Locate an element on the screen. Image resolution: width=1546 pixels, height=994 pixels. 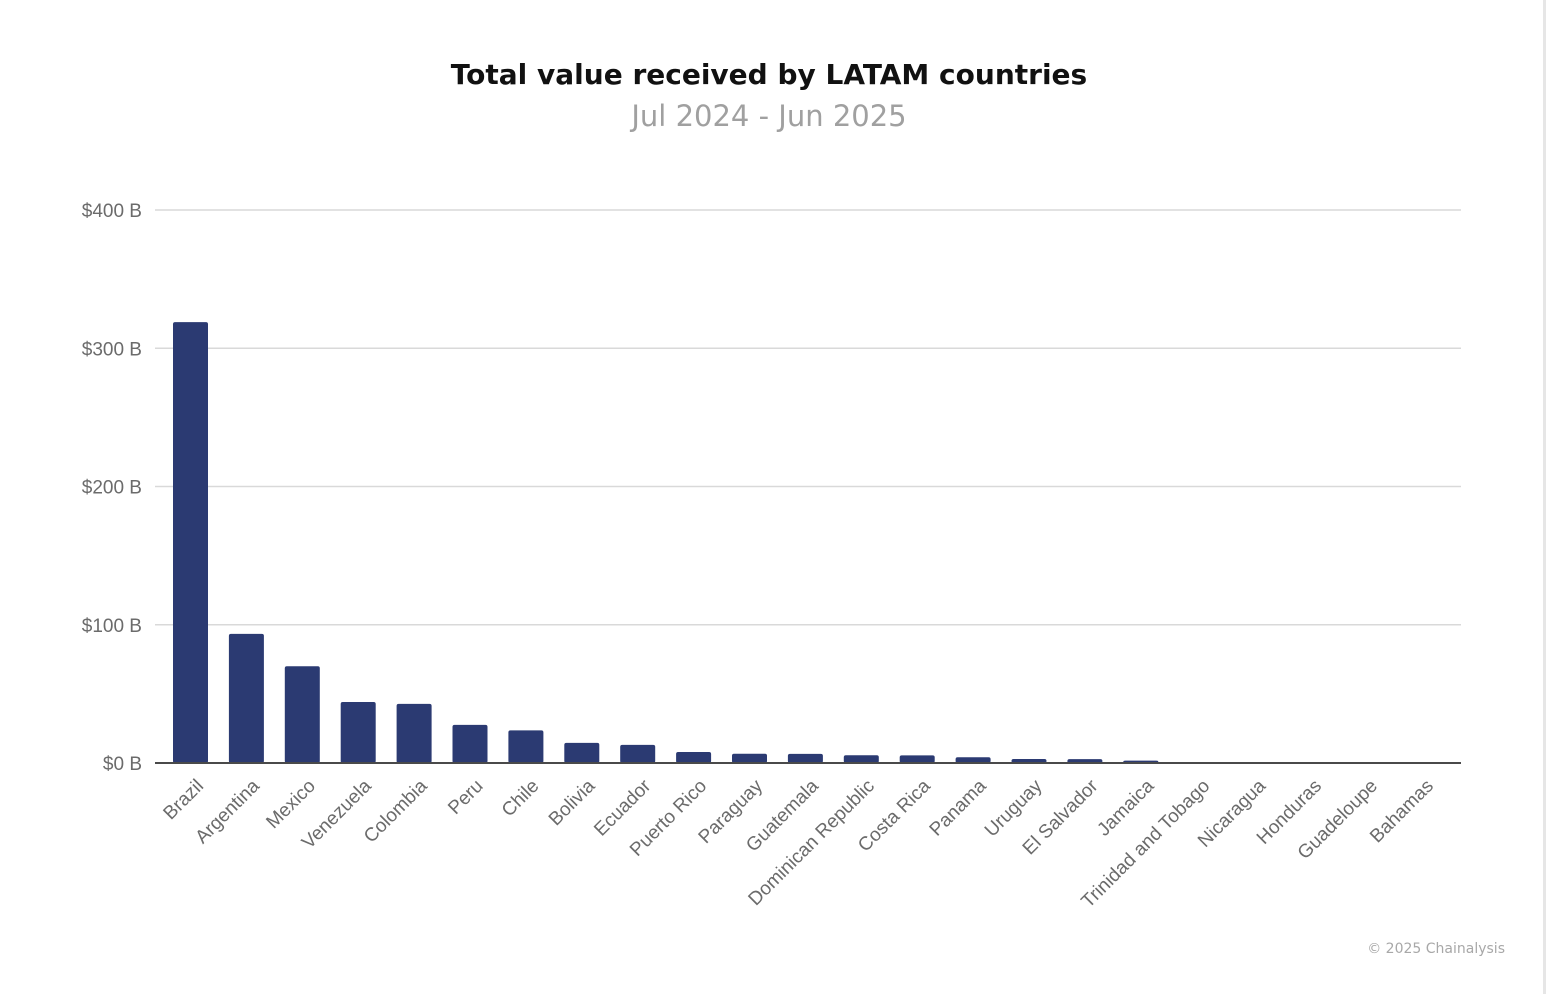
chart-subtitle: Jul 2024 - Jun 2025 is located at coordinates (767, 116).